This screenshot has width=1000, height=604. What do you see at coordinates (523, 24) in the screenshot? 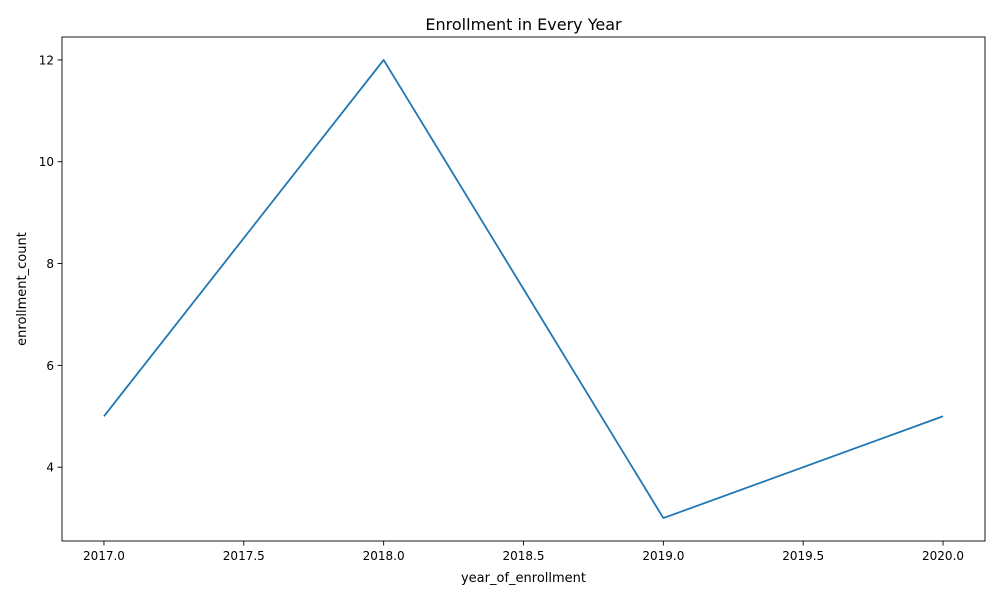
I see `chart-title: Enrollment in Every Year` at bounding box center [523, 24].